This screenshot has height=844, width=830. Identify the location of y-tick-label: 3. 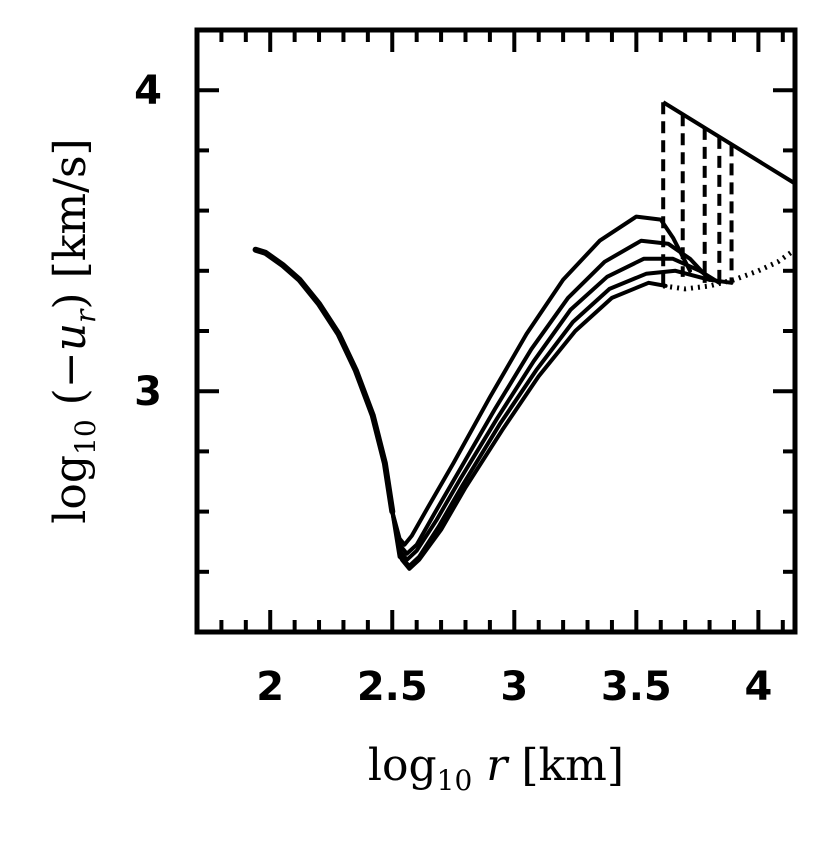
(148, 392).